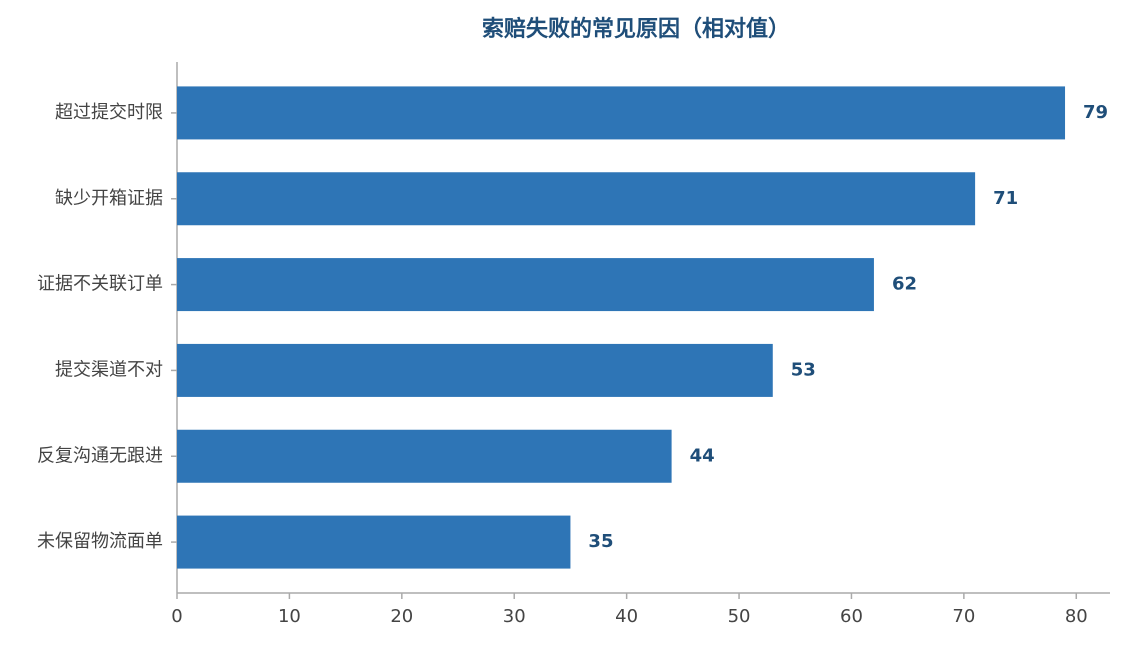 The image size is (1124, 645). I want to click on x-tick-label: 80, so click(1076, 616).